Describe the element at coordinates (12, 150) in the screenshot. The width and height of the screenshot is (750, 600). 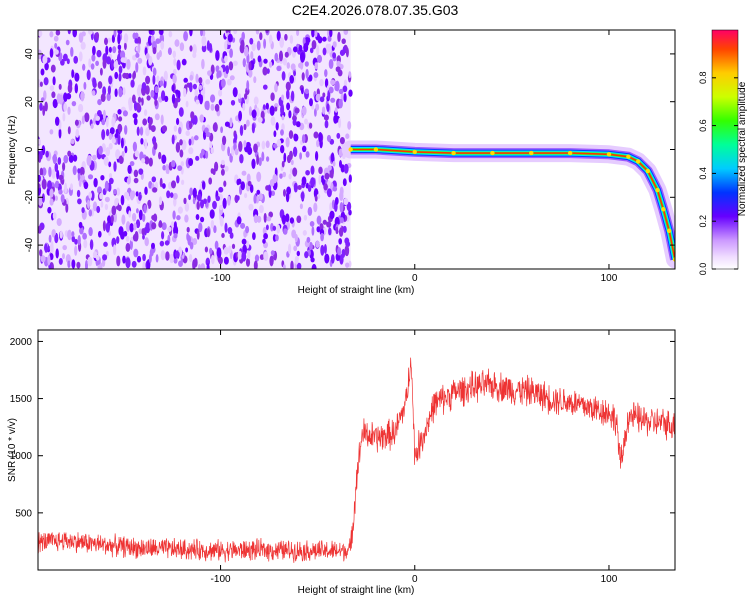
I see `spectrogram-ylabel: Frequency (Hz)` at that location.